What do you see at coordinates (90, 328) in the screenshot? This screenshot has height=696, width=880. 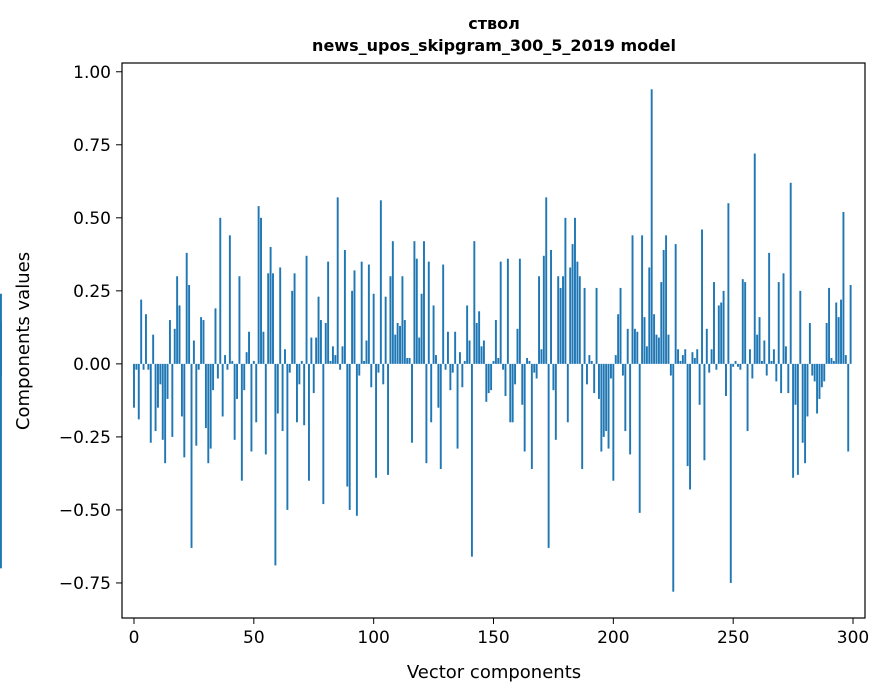 I see `y-axis-ticks: −0.75 −0.50 −0.25 0.00 0.25 0.50 0.75 1.00` at bounding box center [90, 328].